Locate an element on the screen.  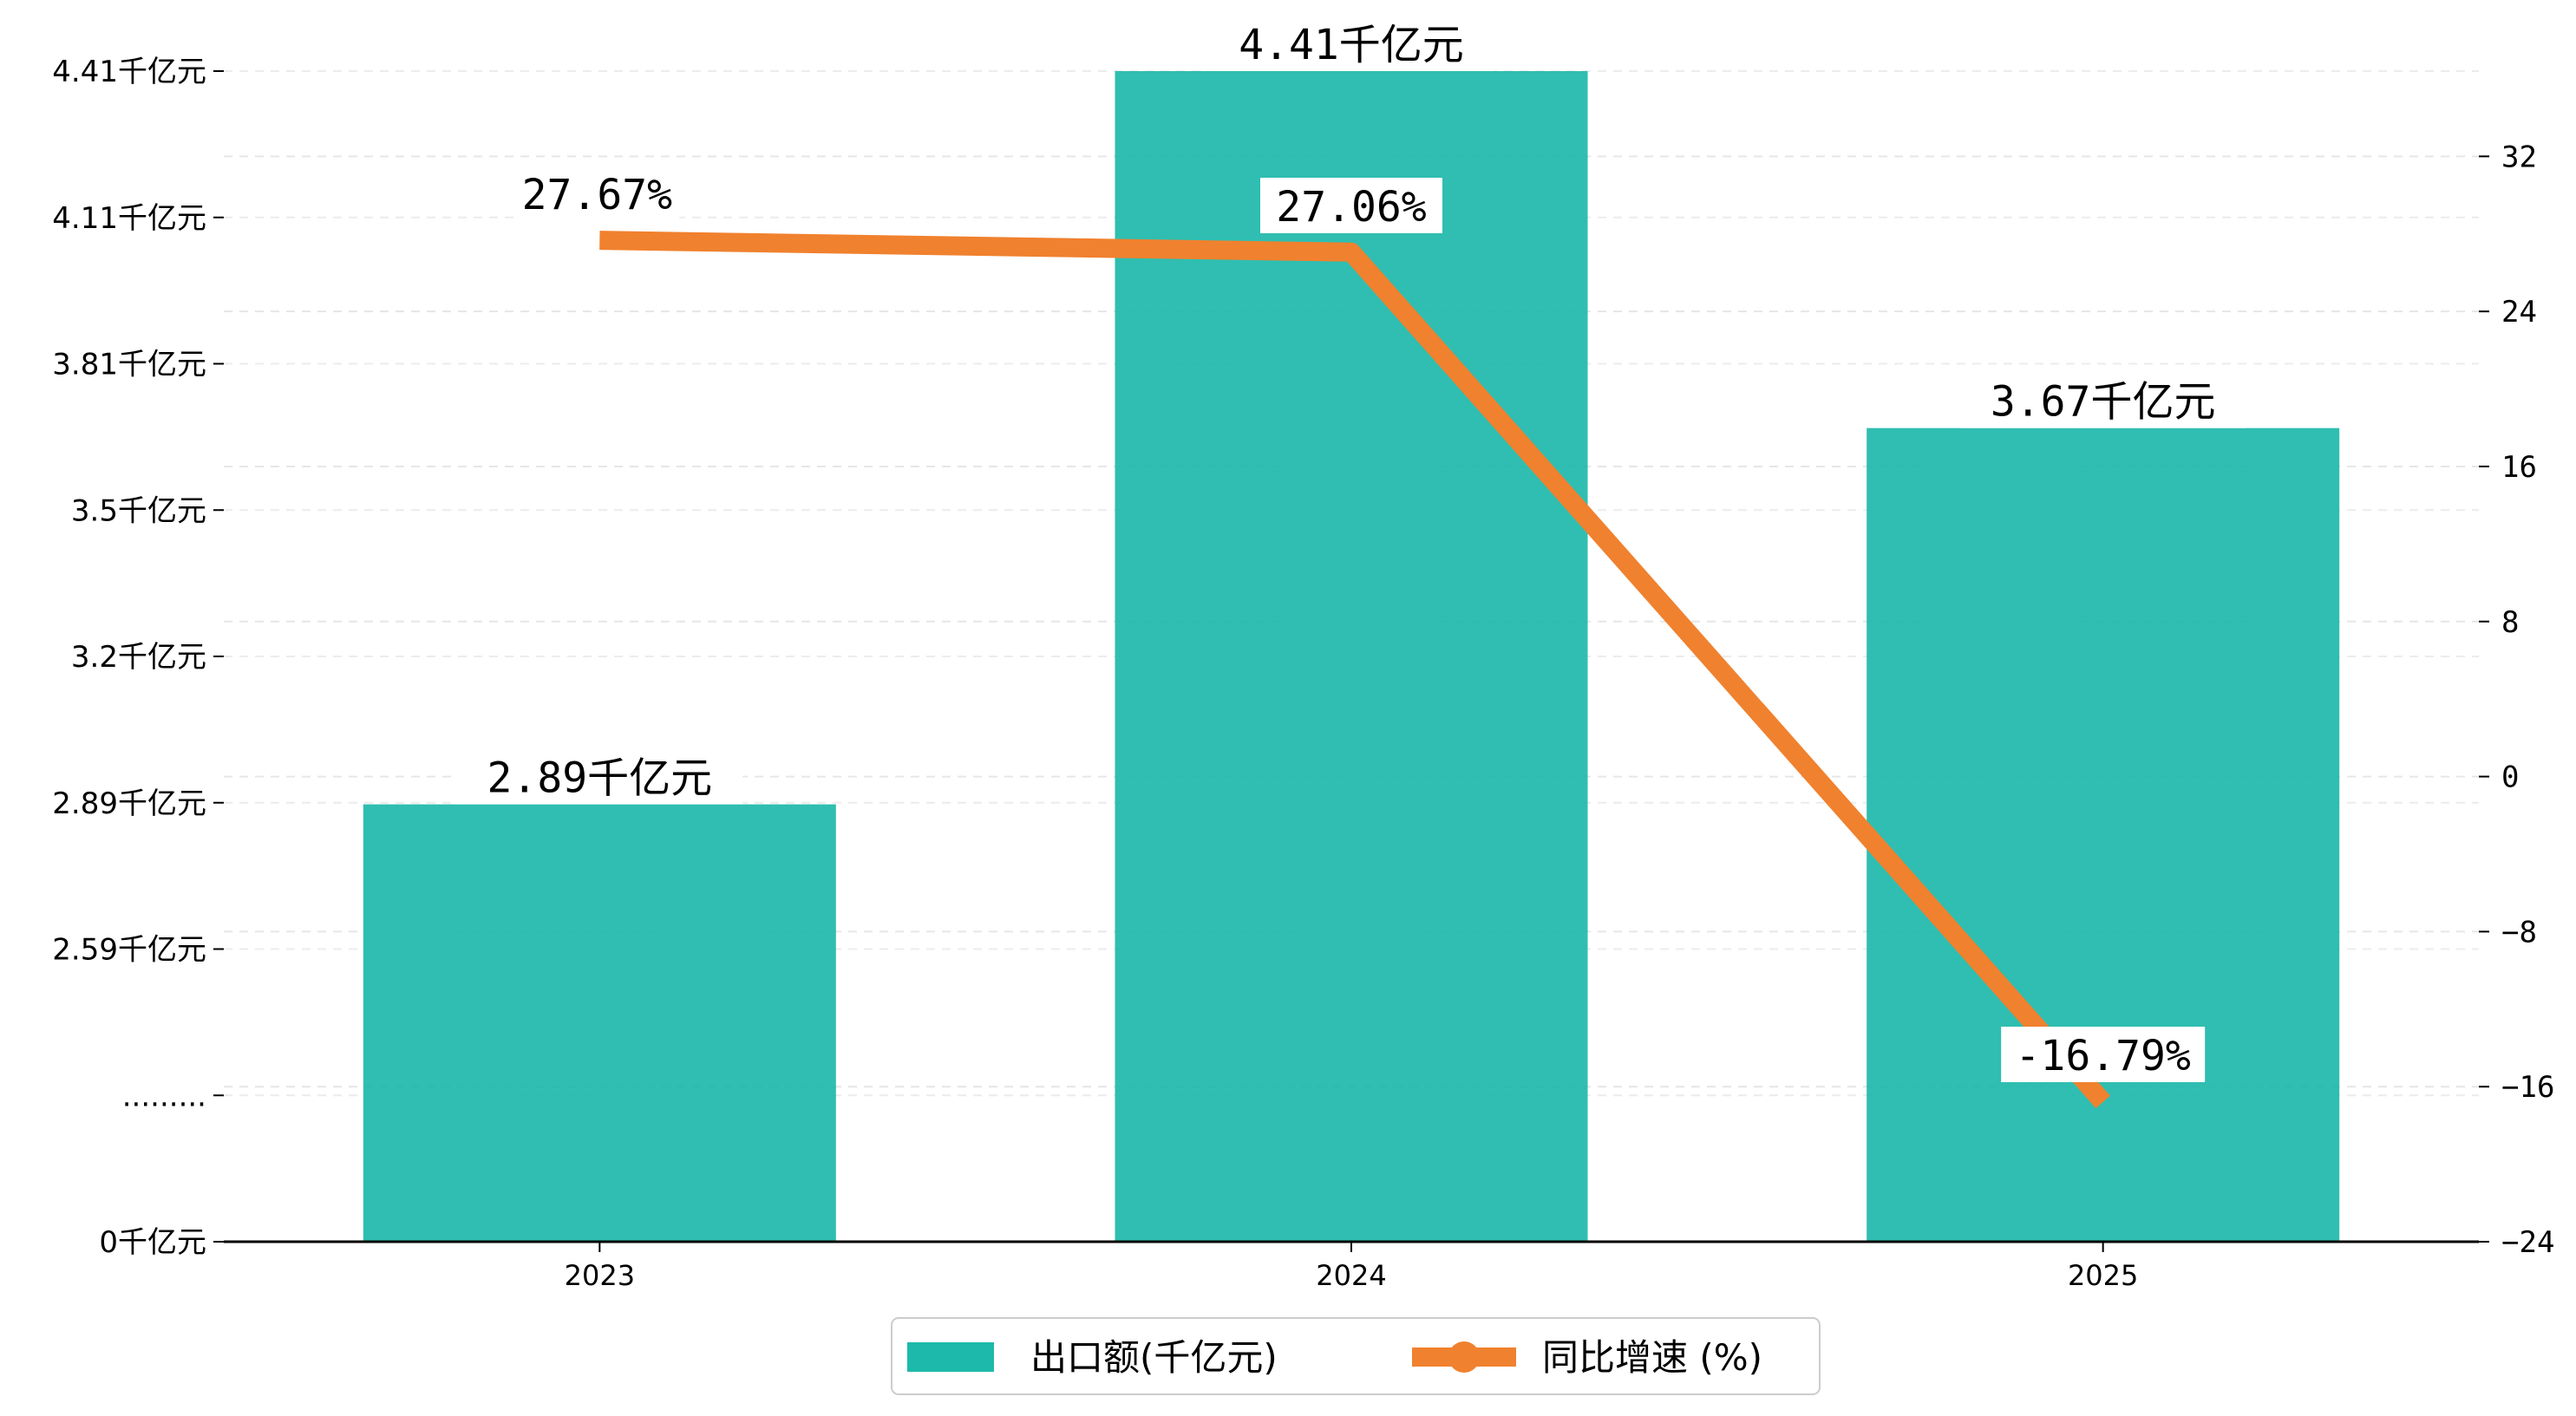
bar-value-label-2023: 2.89千亿元 is located at coordinates (600, 778).